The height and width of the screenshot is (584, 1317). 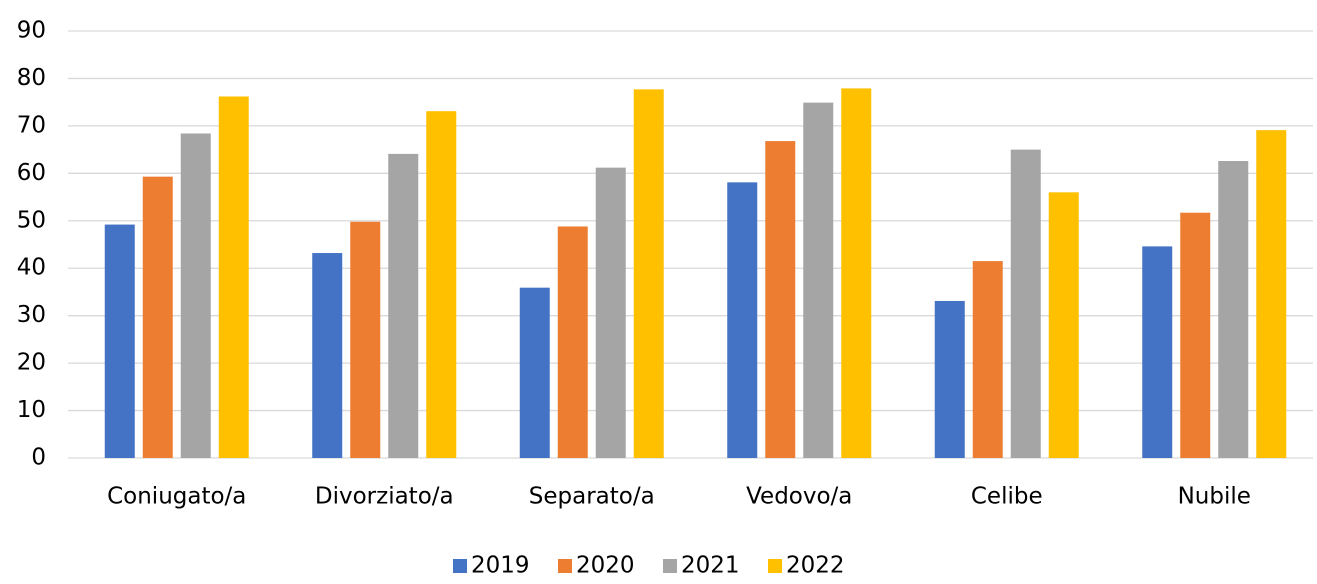 I want to click on x-tick-label: Coniugato/a, so click(x=176, y=497).